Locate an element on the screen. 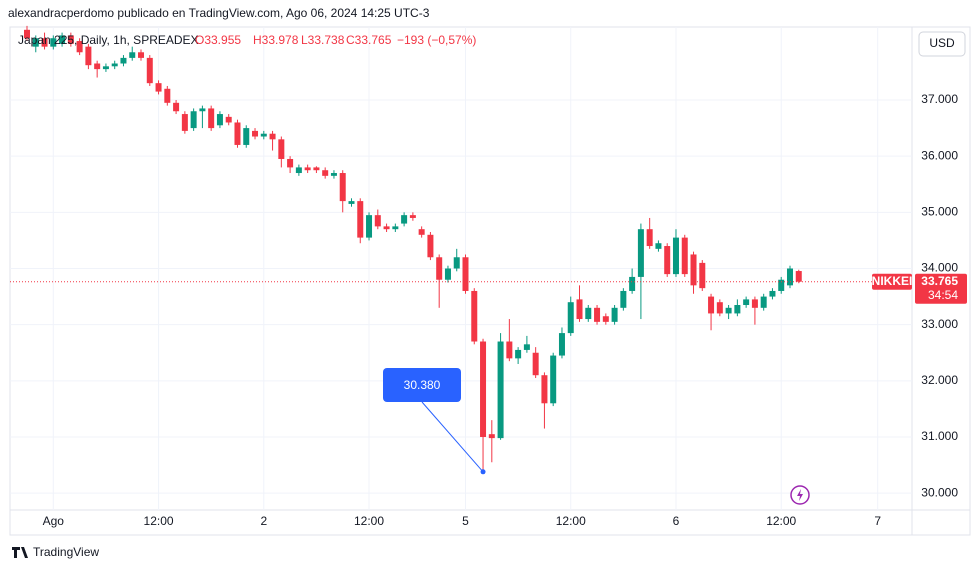 The width and height of the screenshot is (980, 571). logo is located at coordinates (20, 552).